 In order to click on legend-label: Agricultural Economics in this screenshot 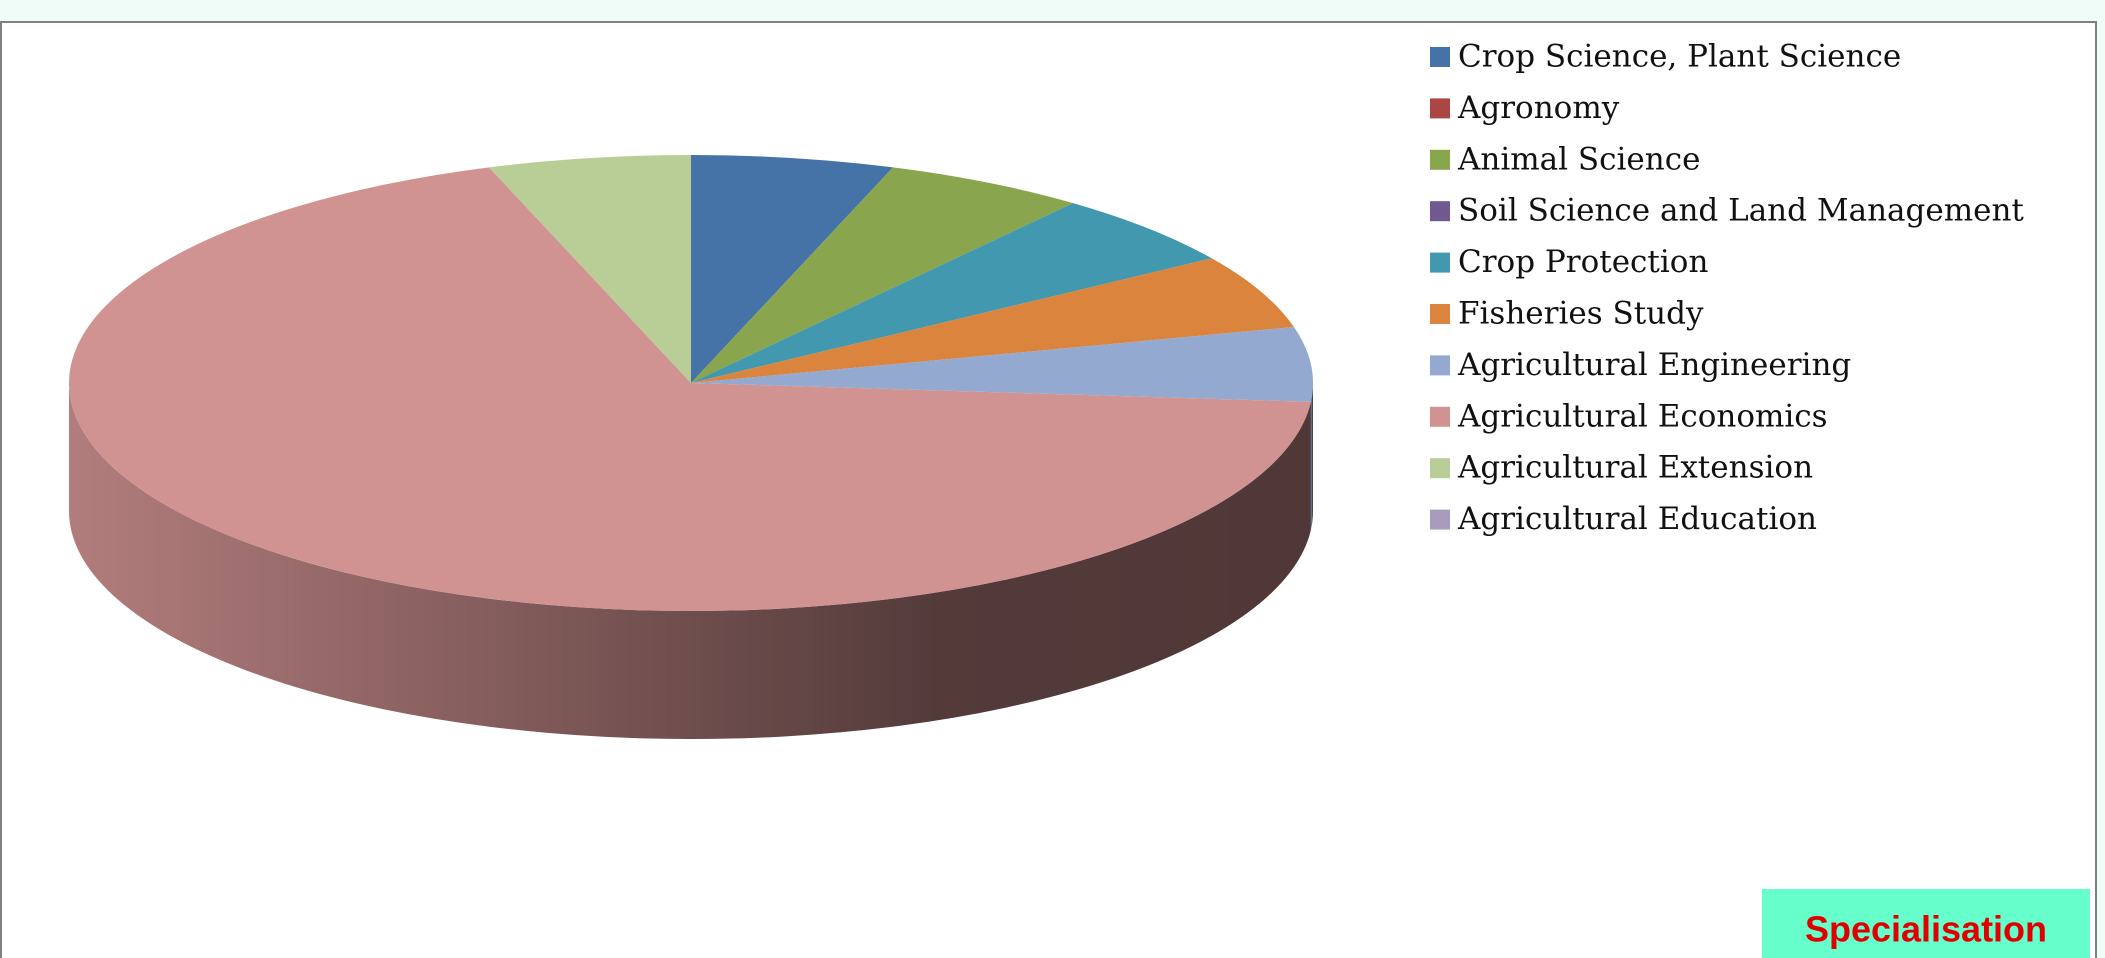, I will do `click(1642, 416)`.